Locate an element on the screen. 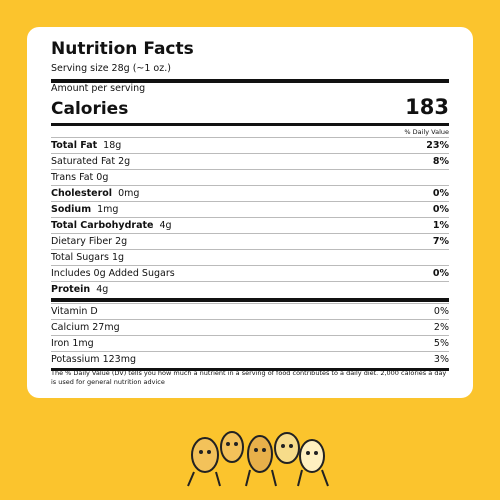 The height and width of the screenshot is (500, 500). daily-value: 1% is located at coordinates (440, 225).